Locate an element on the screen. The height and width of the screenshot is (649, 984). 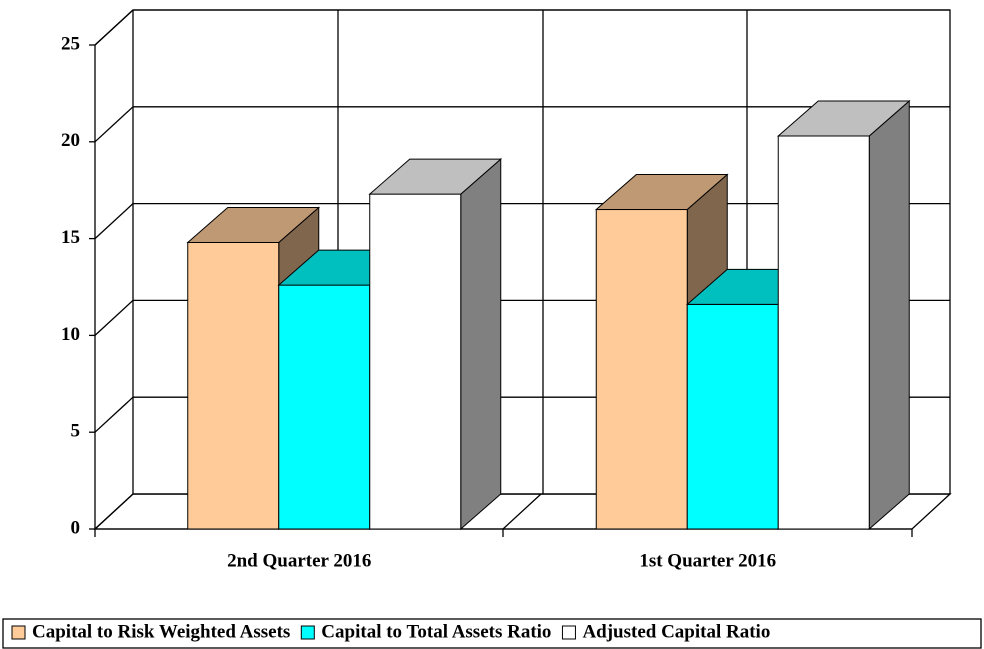
y-tick-label: 0 is located at coordinates (76, 527).